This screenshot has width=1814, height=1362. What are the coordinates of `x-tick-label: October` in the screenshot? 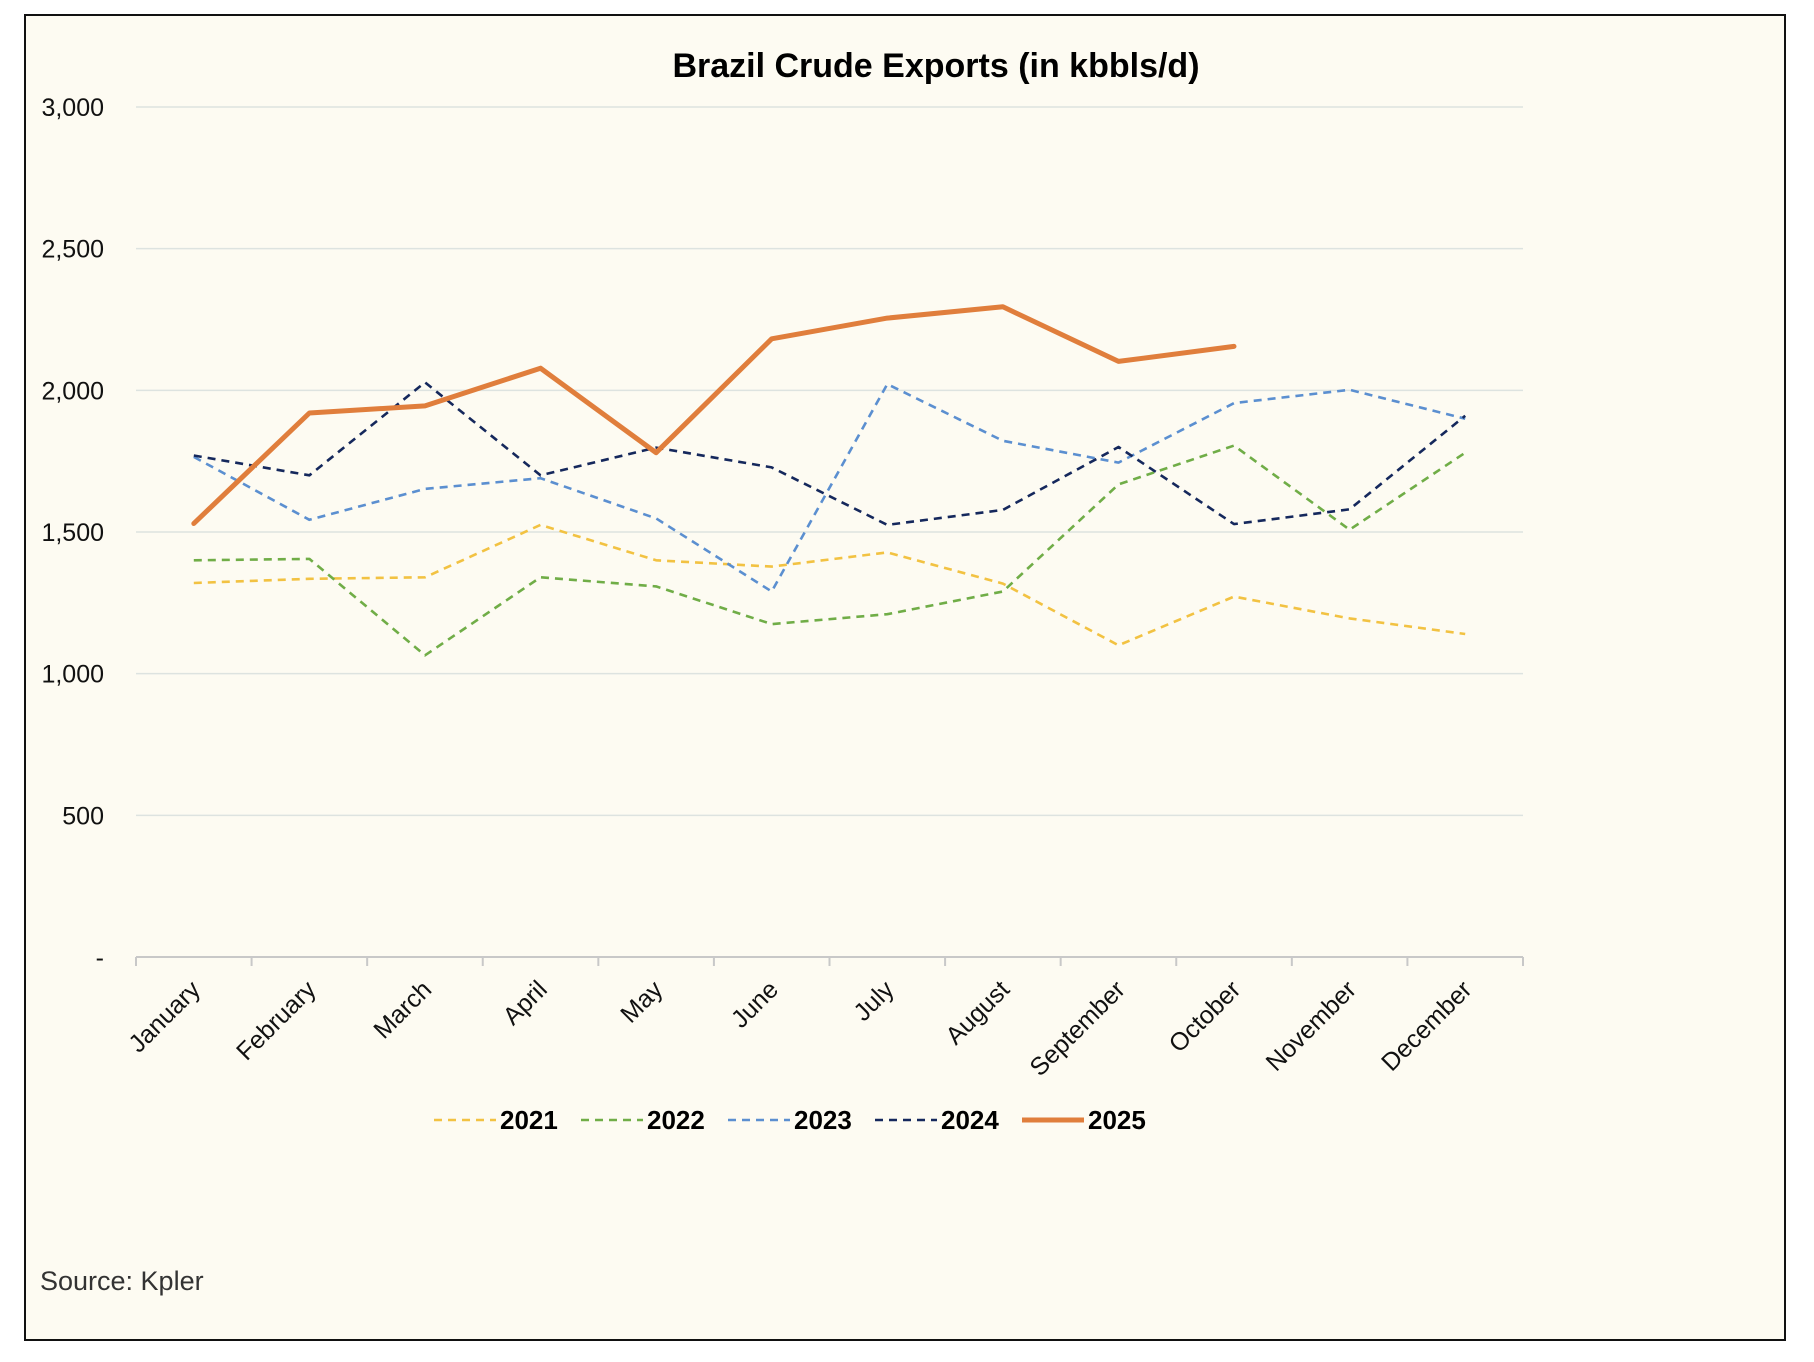 It's located at (1205, 1016).